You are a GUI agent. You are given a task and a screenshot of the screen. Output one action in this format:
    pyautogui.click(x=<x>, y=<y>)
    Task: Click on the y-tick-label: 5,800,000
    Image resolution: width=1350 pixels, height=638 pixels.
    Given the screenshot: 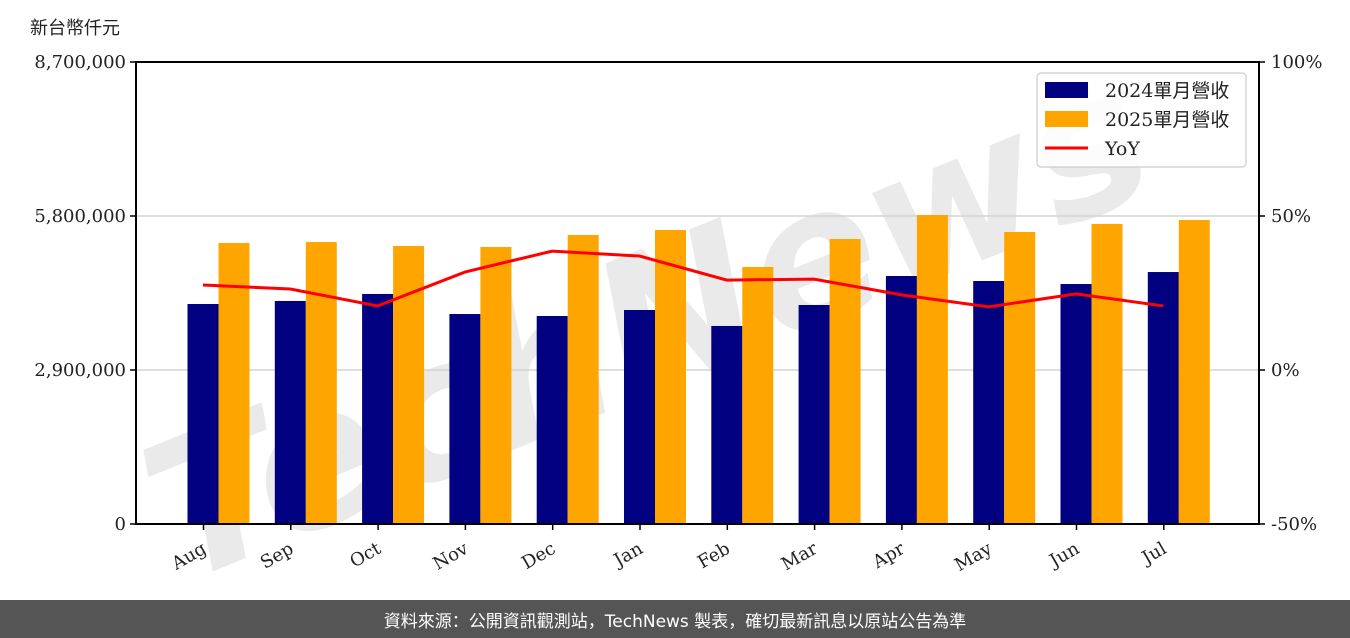 What is the action you would take?
    pyautogui.click(x=80, y=216)
    